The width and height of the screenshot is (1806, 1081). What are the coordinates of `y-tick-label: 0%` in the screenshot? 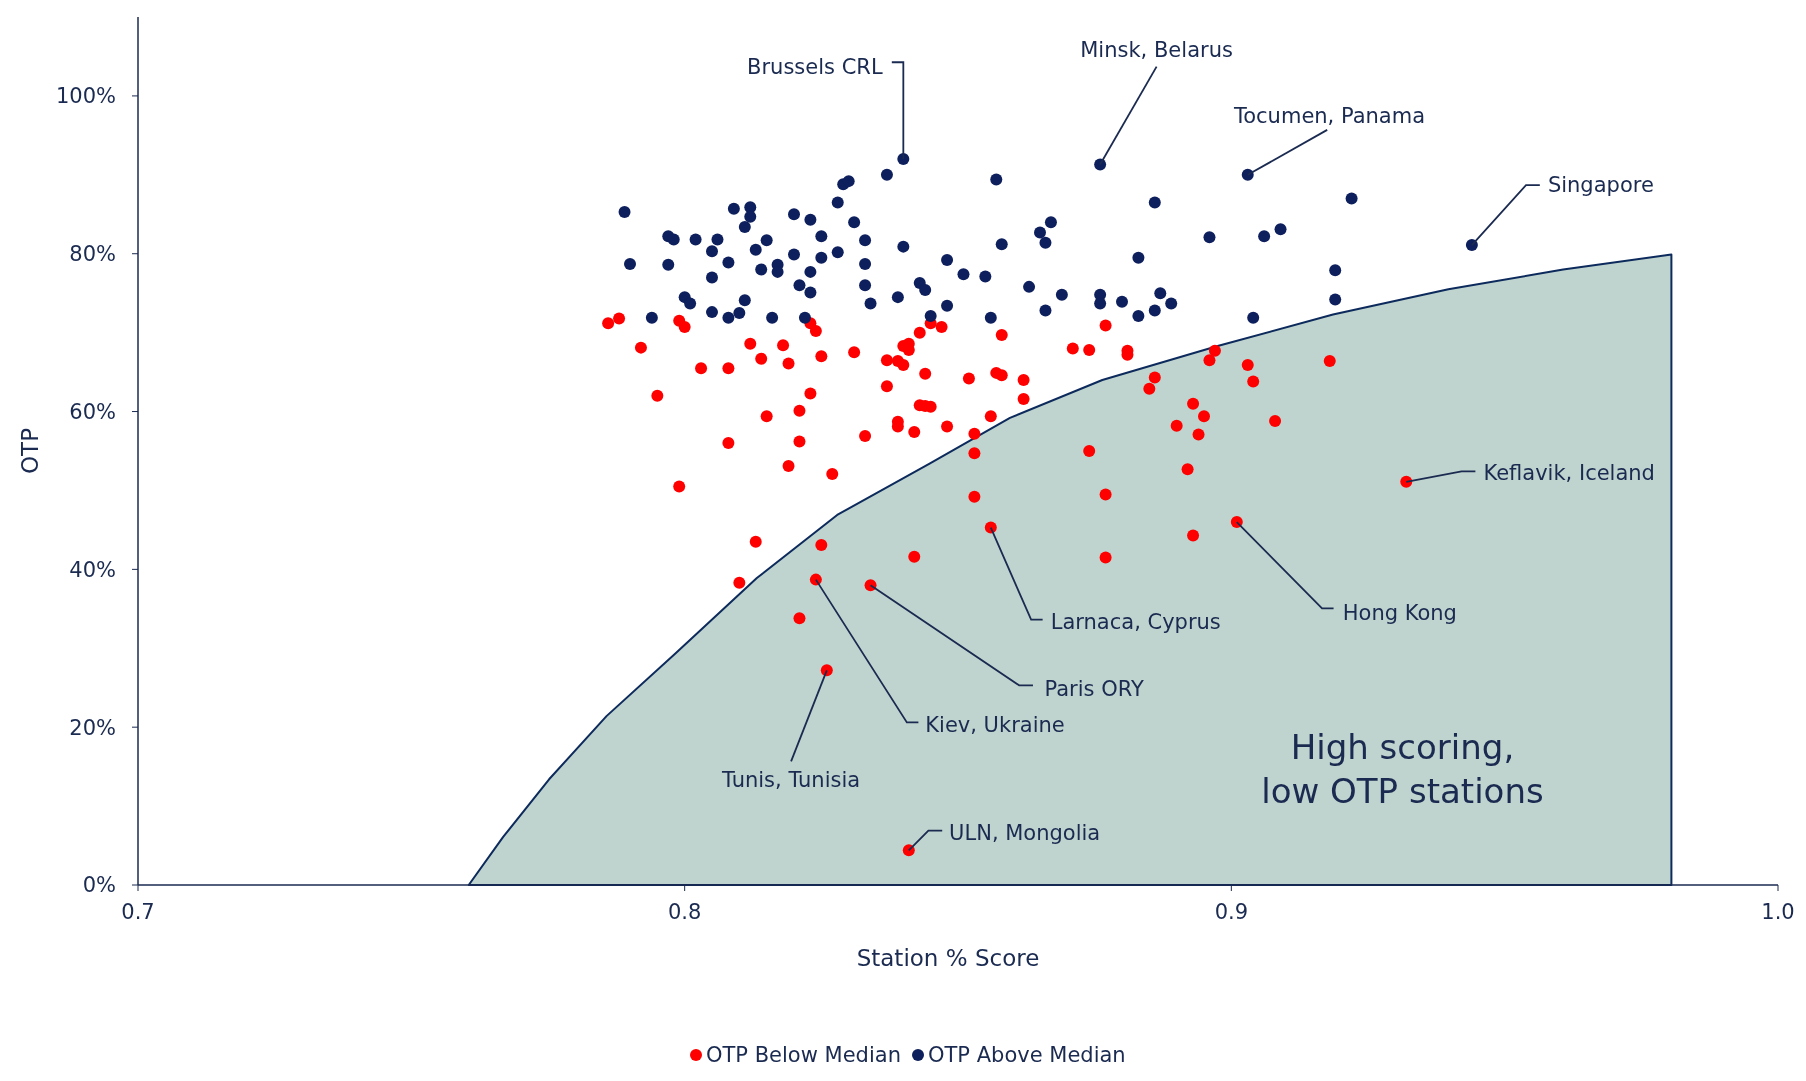 It's located at (99, 885).